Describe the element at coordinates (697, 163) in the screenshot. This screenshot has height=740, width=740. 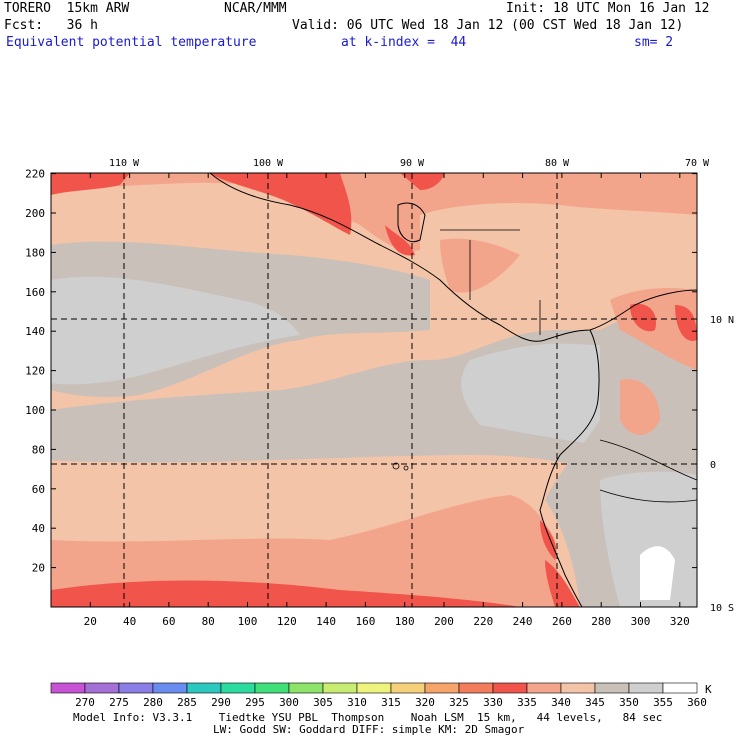
I see `lon-label: 70 W` at that location.